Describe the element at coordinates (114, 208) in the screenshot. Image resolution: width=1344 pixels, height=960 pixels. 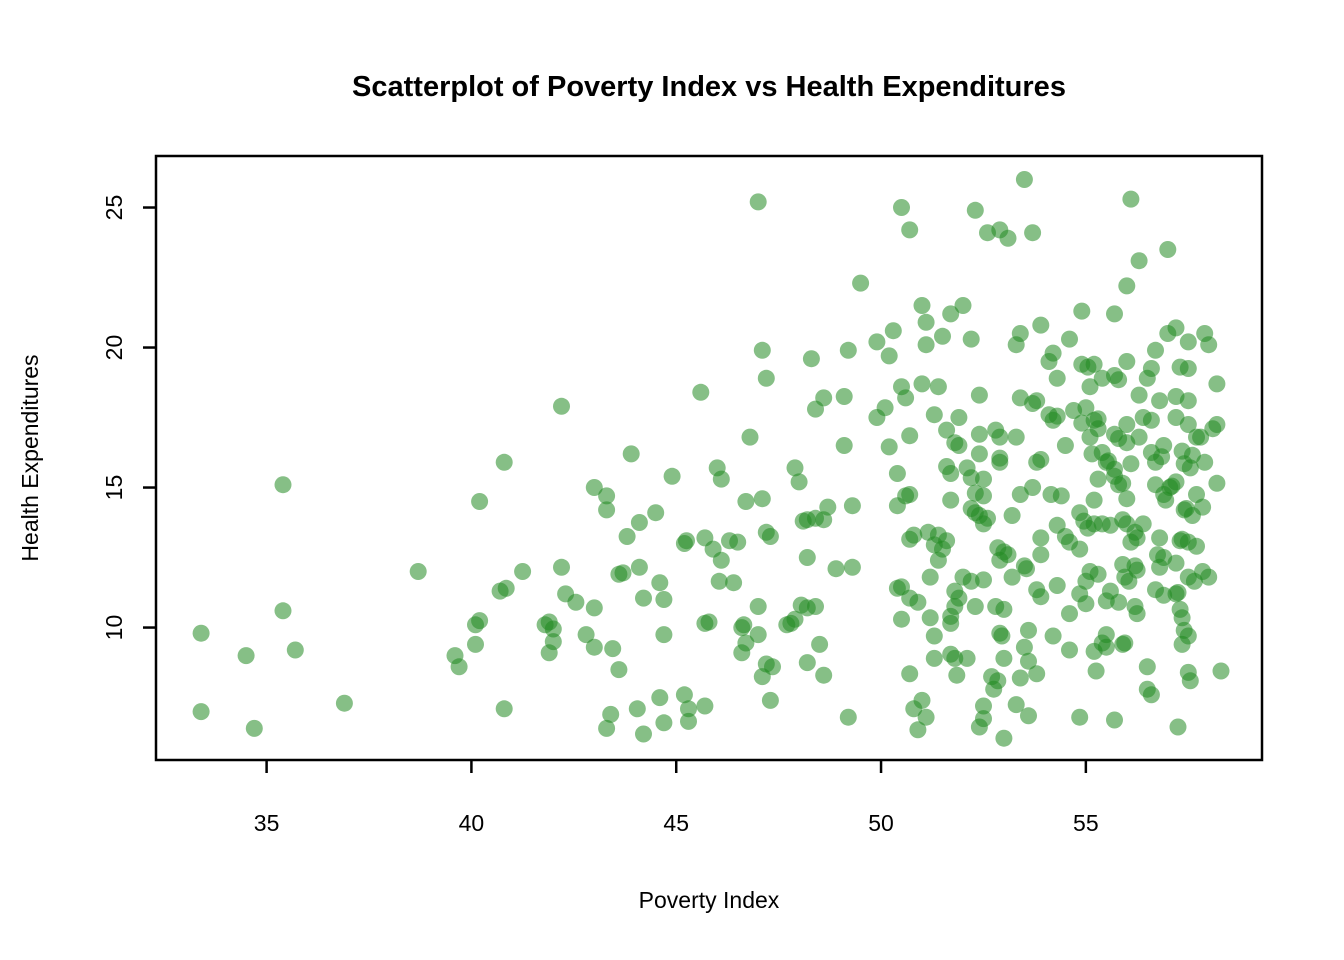
I see `y-tick-label: 25` at that location.